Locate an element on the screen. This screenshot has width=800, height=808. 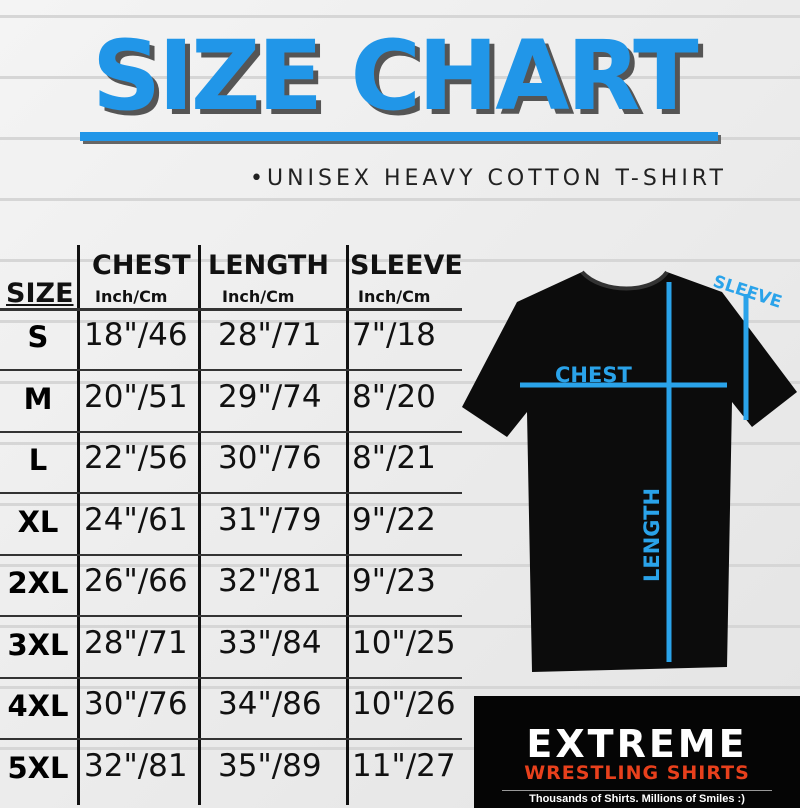
sleeve-cell: 10"/25 is located at coordinates (404, 642).